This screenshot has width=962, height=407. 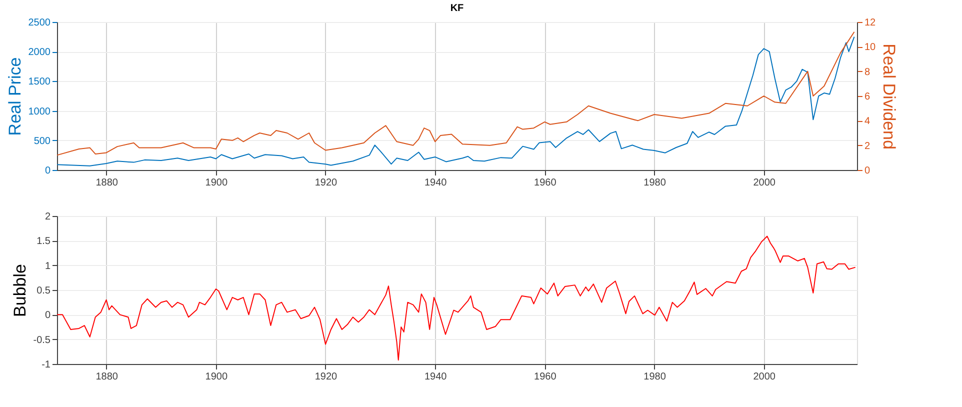 What do you see at coordinates (47, 266) in the screenshot?
I see `y-tick-label: 1` at bounding box center [47, 266].